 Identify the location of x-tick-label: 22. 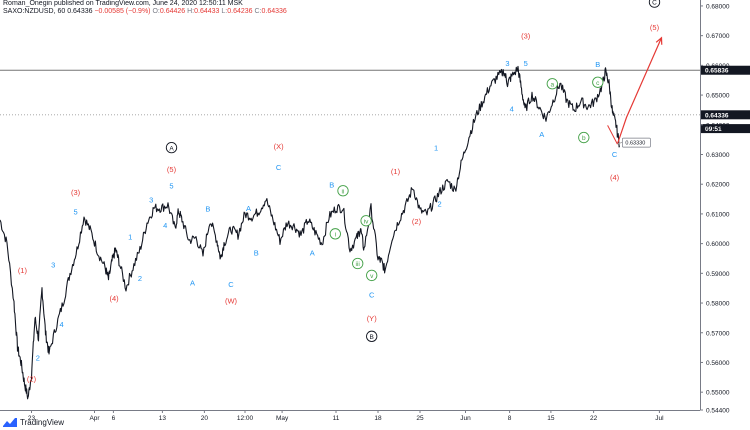
(594, 418).